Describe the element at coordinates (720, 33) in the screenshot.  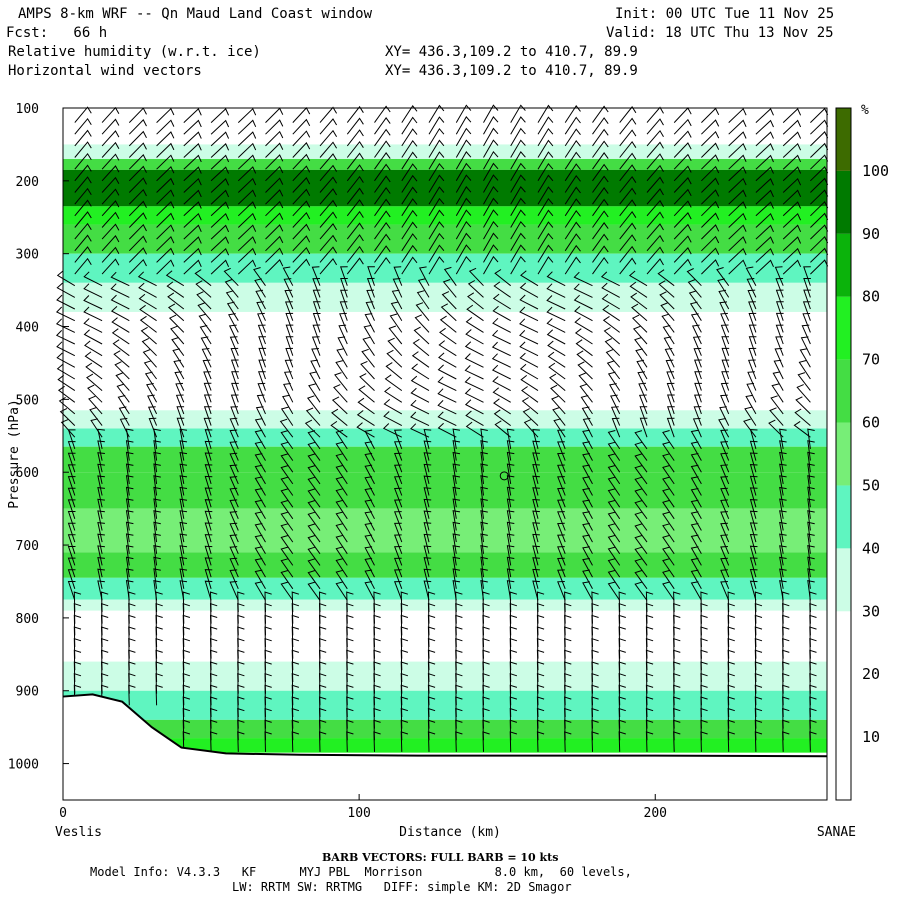
I see `valid-time: Valid: 18 UTC Thu 13 Nov 25` at that location.